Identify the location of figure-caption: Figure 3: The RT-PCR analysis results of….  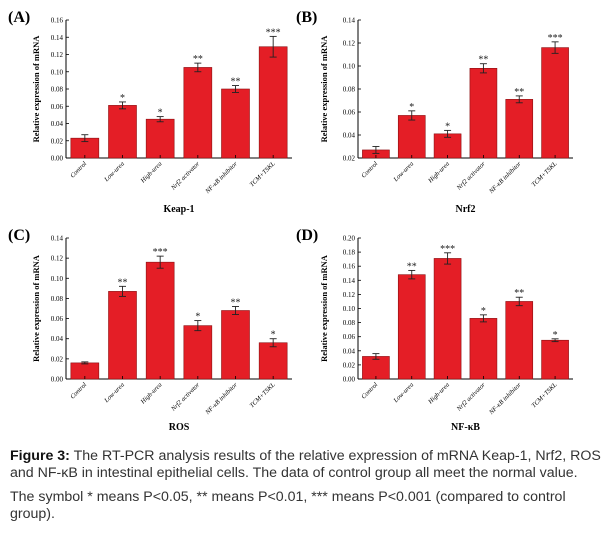
(306, 489).